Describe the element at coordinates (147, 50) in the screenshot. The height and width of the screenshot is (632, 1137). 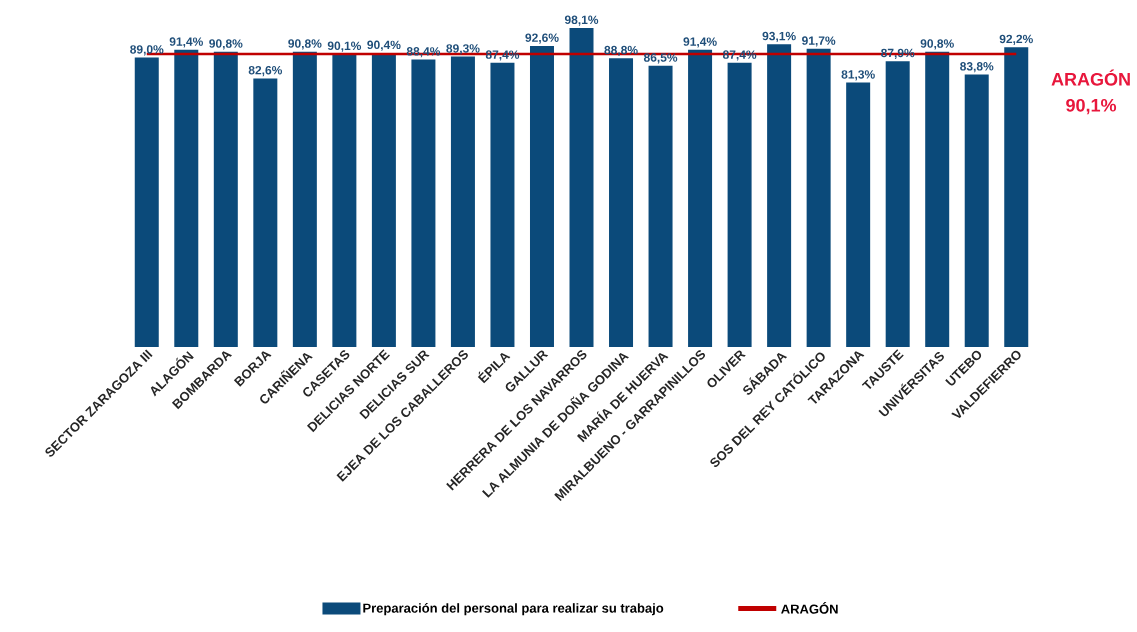
I see `data-label: 89,0%` at that location.